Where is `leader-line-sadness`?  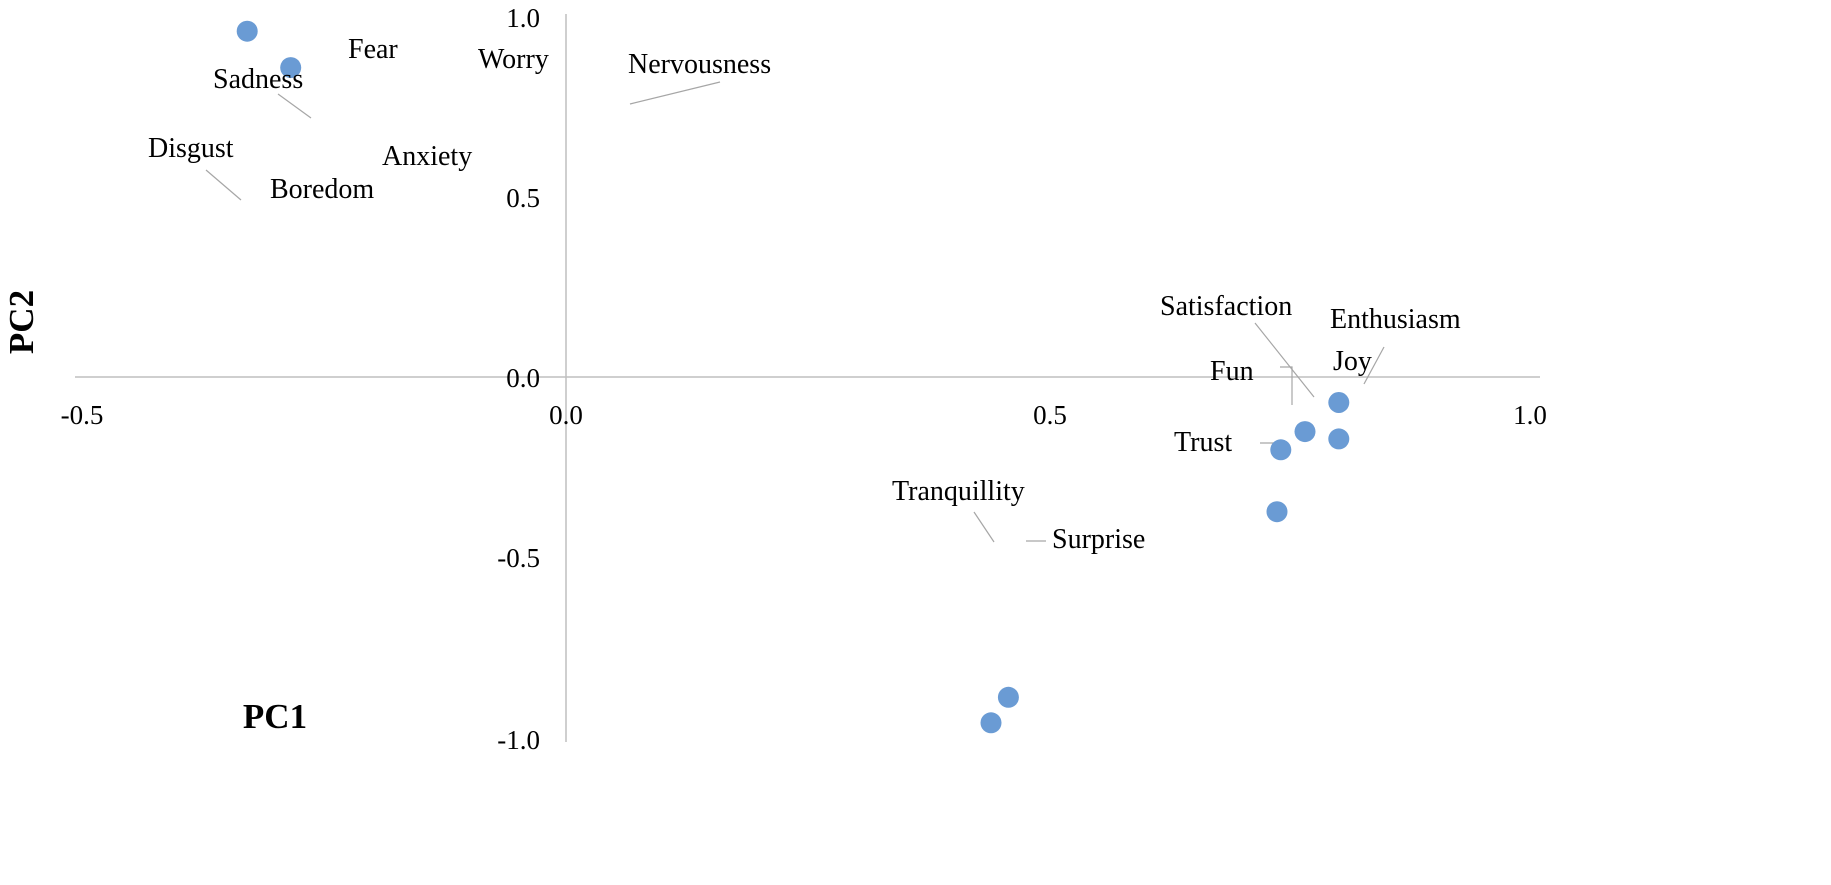
leader-line-sadness is located at coordinates (294, 106).